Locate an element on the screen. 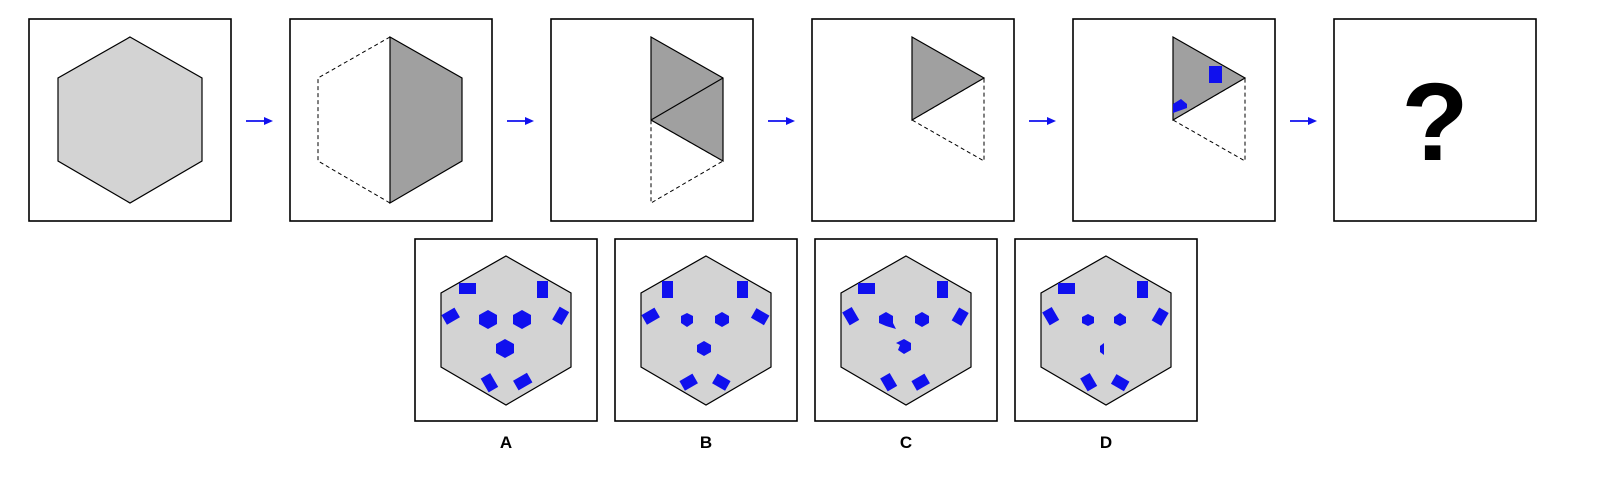 The width and height of the screenshot is (1610, 490). step-4-panel is located at coordinates (913, 120).